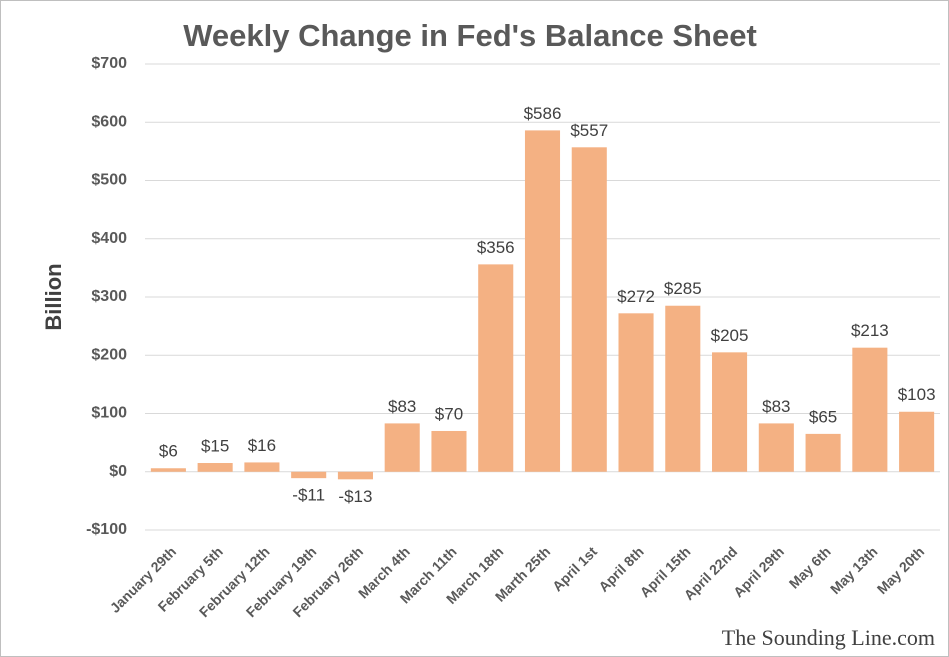  What do you see at coordinates (636, 296) in the screenshot?
I see `value-label: $272` at bounding box center [636, 296].